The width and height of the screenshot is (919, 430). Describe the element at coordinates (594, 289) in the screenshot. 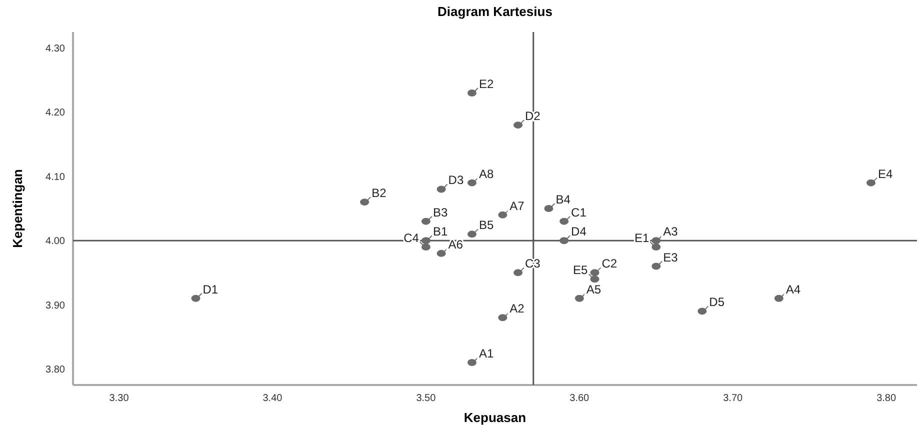

I see `annotation: A5` at that location.